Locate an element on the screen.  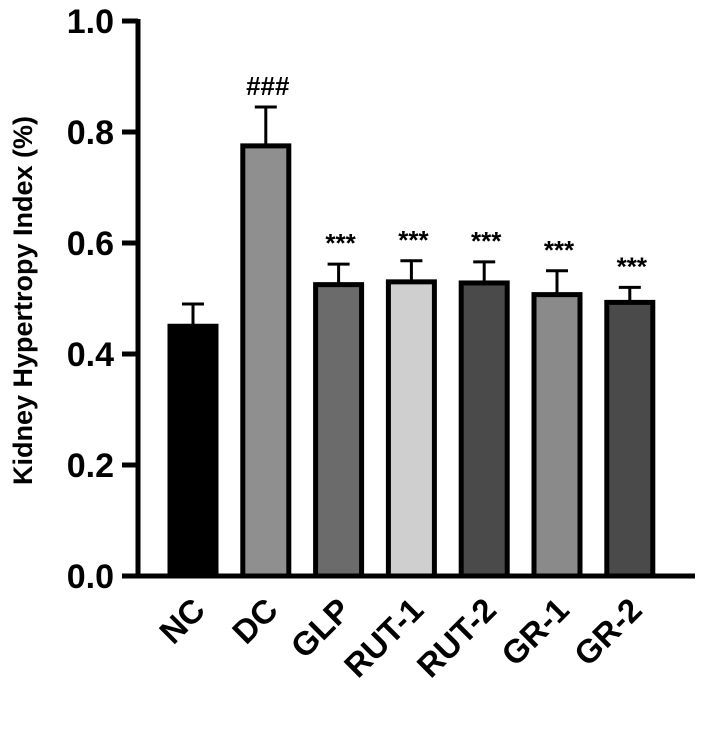
category-label: NC is located at coordinates (182, 621).